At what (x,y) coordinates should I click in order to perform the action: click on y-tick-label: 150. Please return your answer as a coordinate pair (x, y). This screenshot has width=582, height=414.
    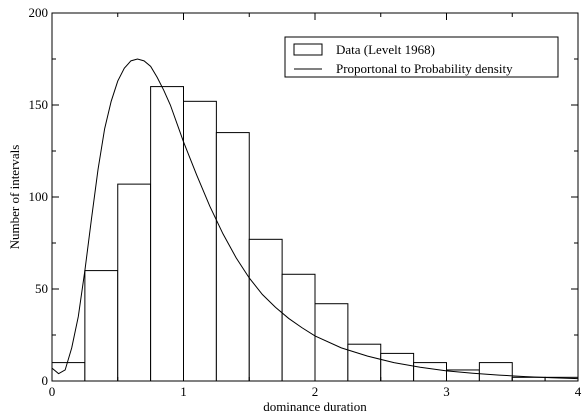
    Looking at the image, I should click on (39, 104).